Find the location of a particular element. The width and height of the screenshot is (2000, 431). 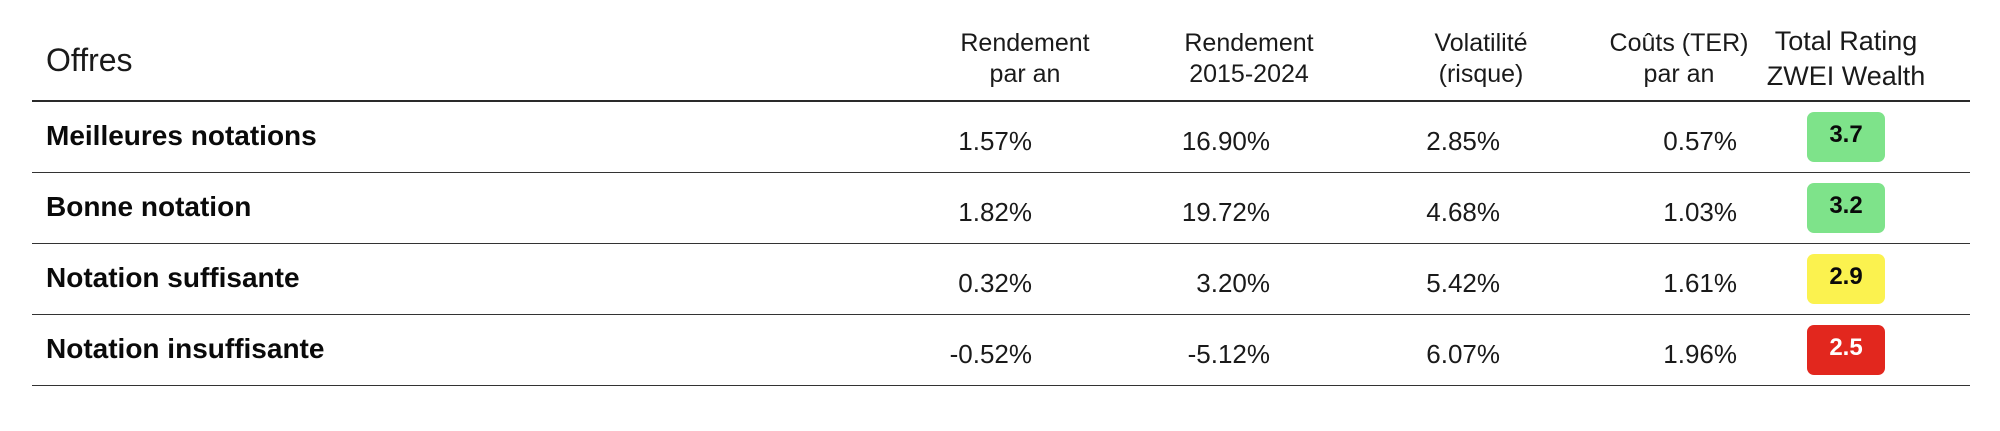

annual-return-value: 1.57% is located at coordinates (995, 141).